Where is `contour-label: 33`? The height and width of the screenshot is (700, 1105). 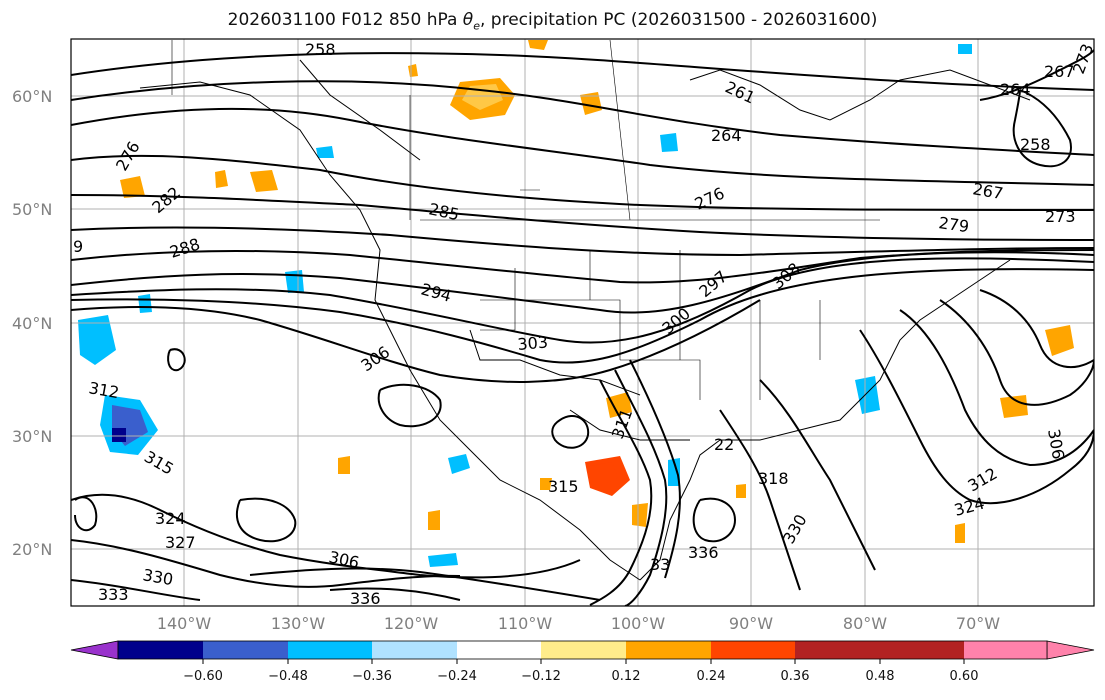
contour-label: 33 is located at coordinates (660, 564).